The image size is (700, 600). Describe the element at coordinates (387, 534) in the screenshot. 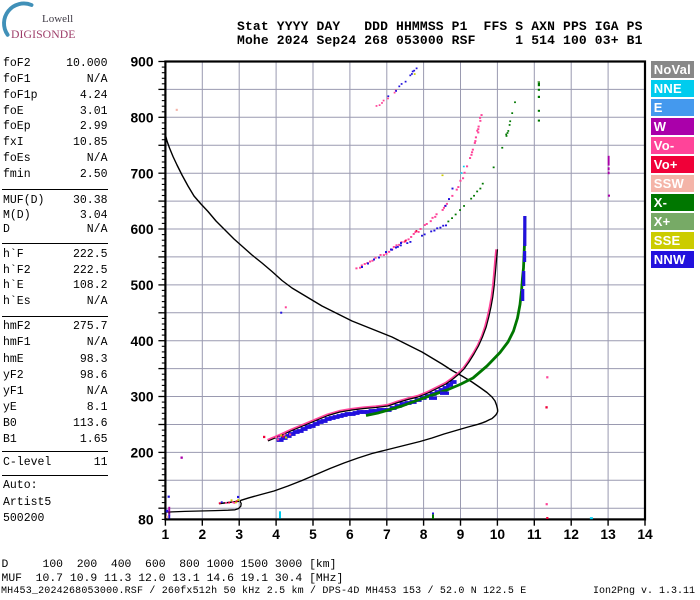

I see `svg-text: 7` at that location.